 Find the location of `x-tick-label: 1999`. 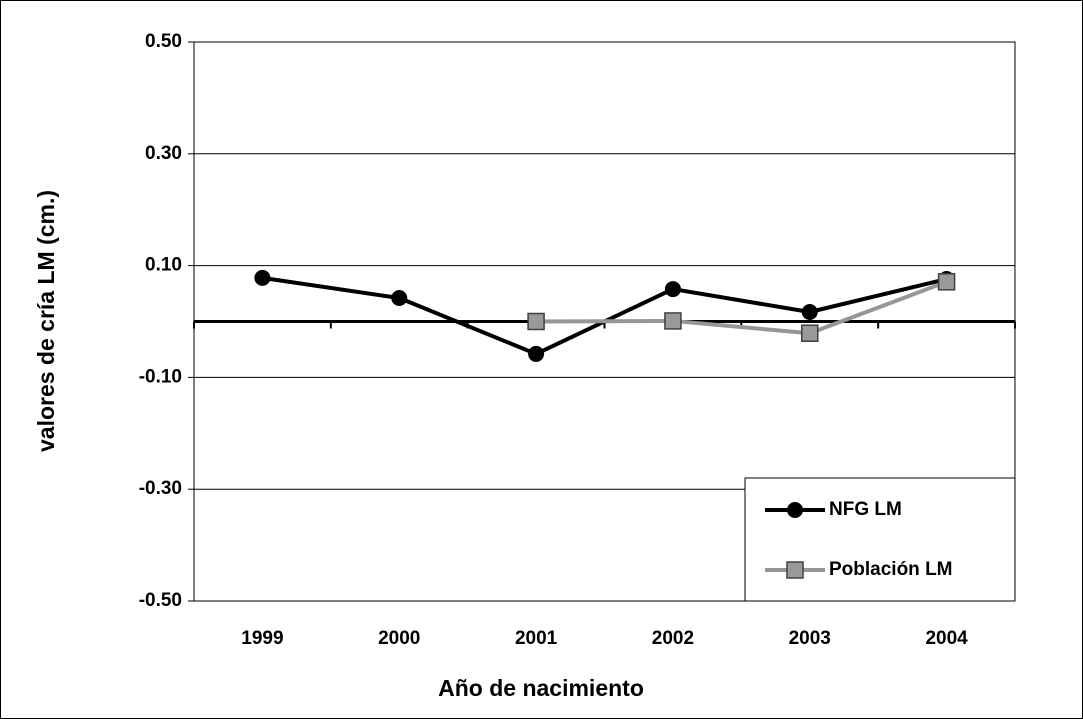

x-tick-label: 1999 is located at coordinates (262, 638).